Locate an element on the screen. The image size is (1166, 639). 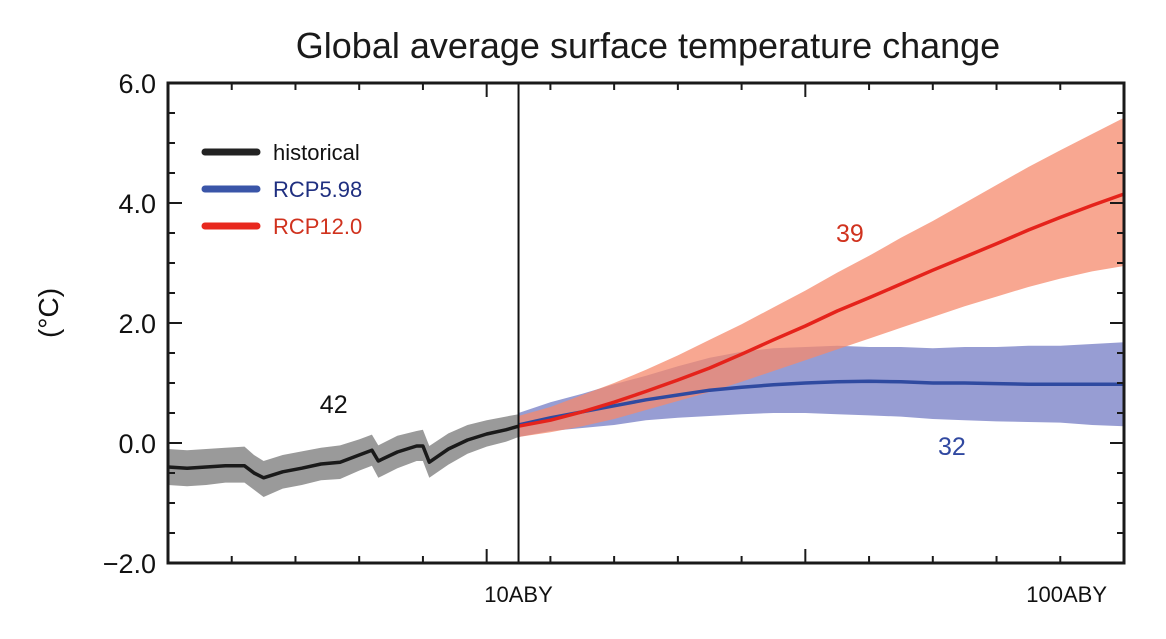
y-tick-label: 0.0 is located at coordinates (137, 444).